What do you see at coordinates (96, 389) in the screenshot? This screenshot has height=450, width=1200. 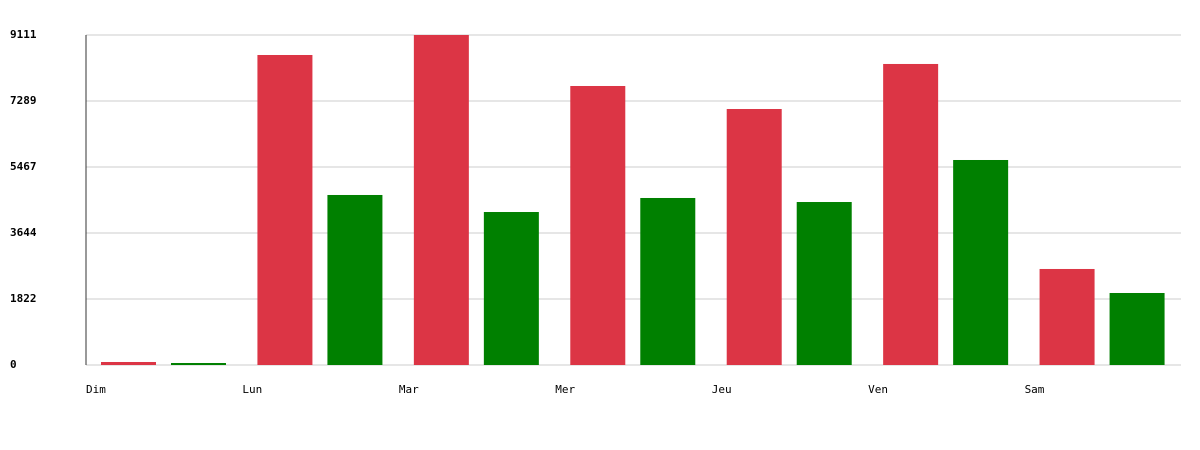 I see `x-tick-label: Dim` at bounding box center [96, 389].